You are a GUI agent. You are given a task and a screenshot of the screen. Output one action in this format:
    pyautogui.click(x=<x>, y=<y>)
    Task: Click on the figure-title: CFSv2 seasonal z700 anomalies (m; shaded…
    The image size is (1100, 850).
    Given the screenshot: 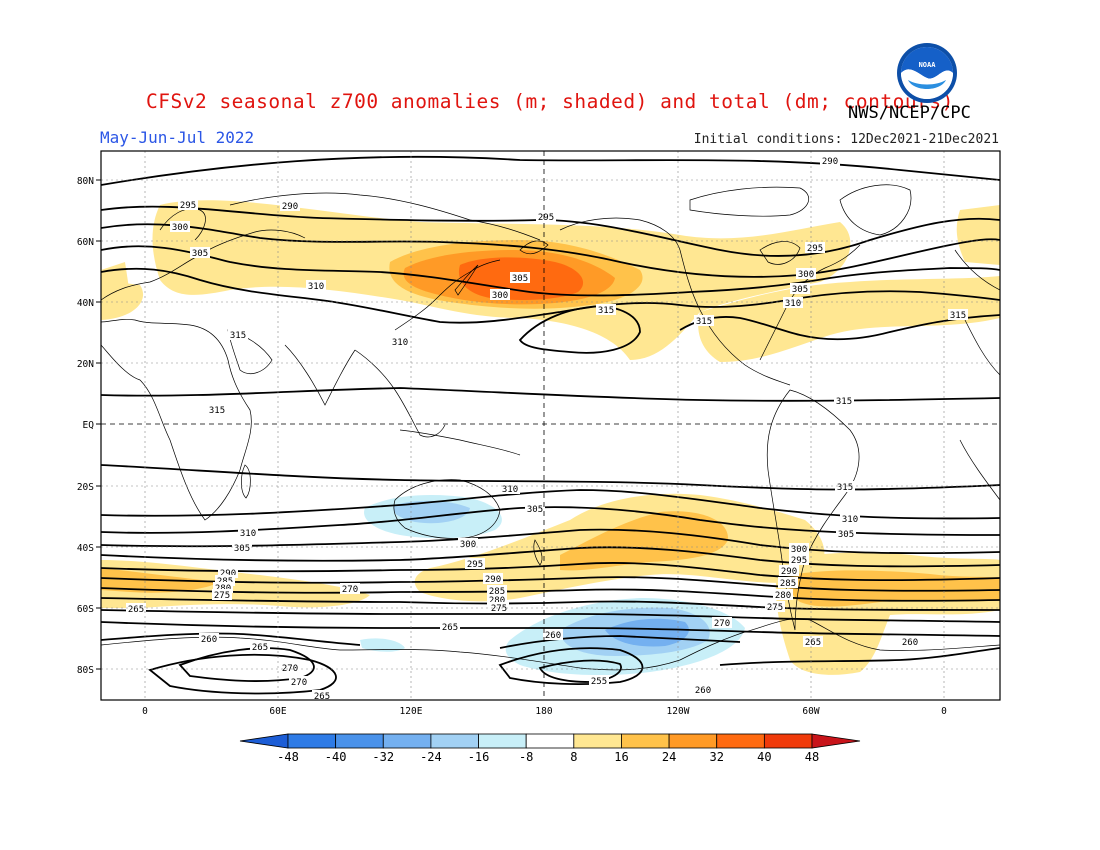 What is the action you would take?
    pyautogui.click(x=550, y=101)
    